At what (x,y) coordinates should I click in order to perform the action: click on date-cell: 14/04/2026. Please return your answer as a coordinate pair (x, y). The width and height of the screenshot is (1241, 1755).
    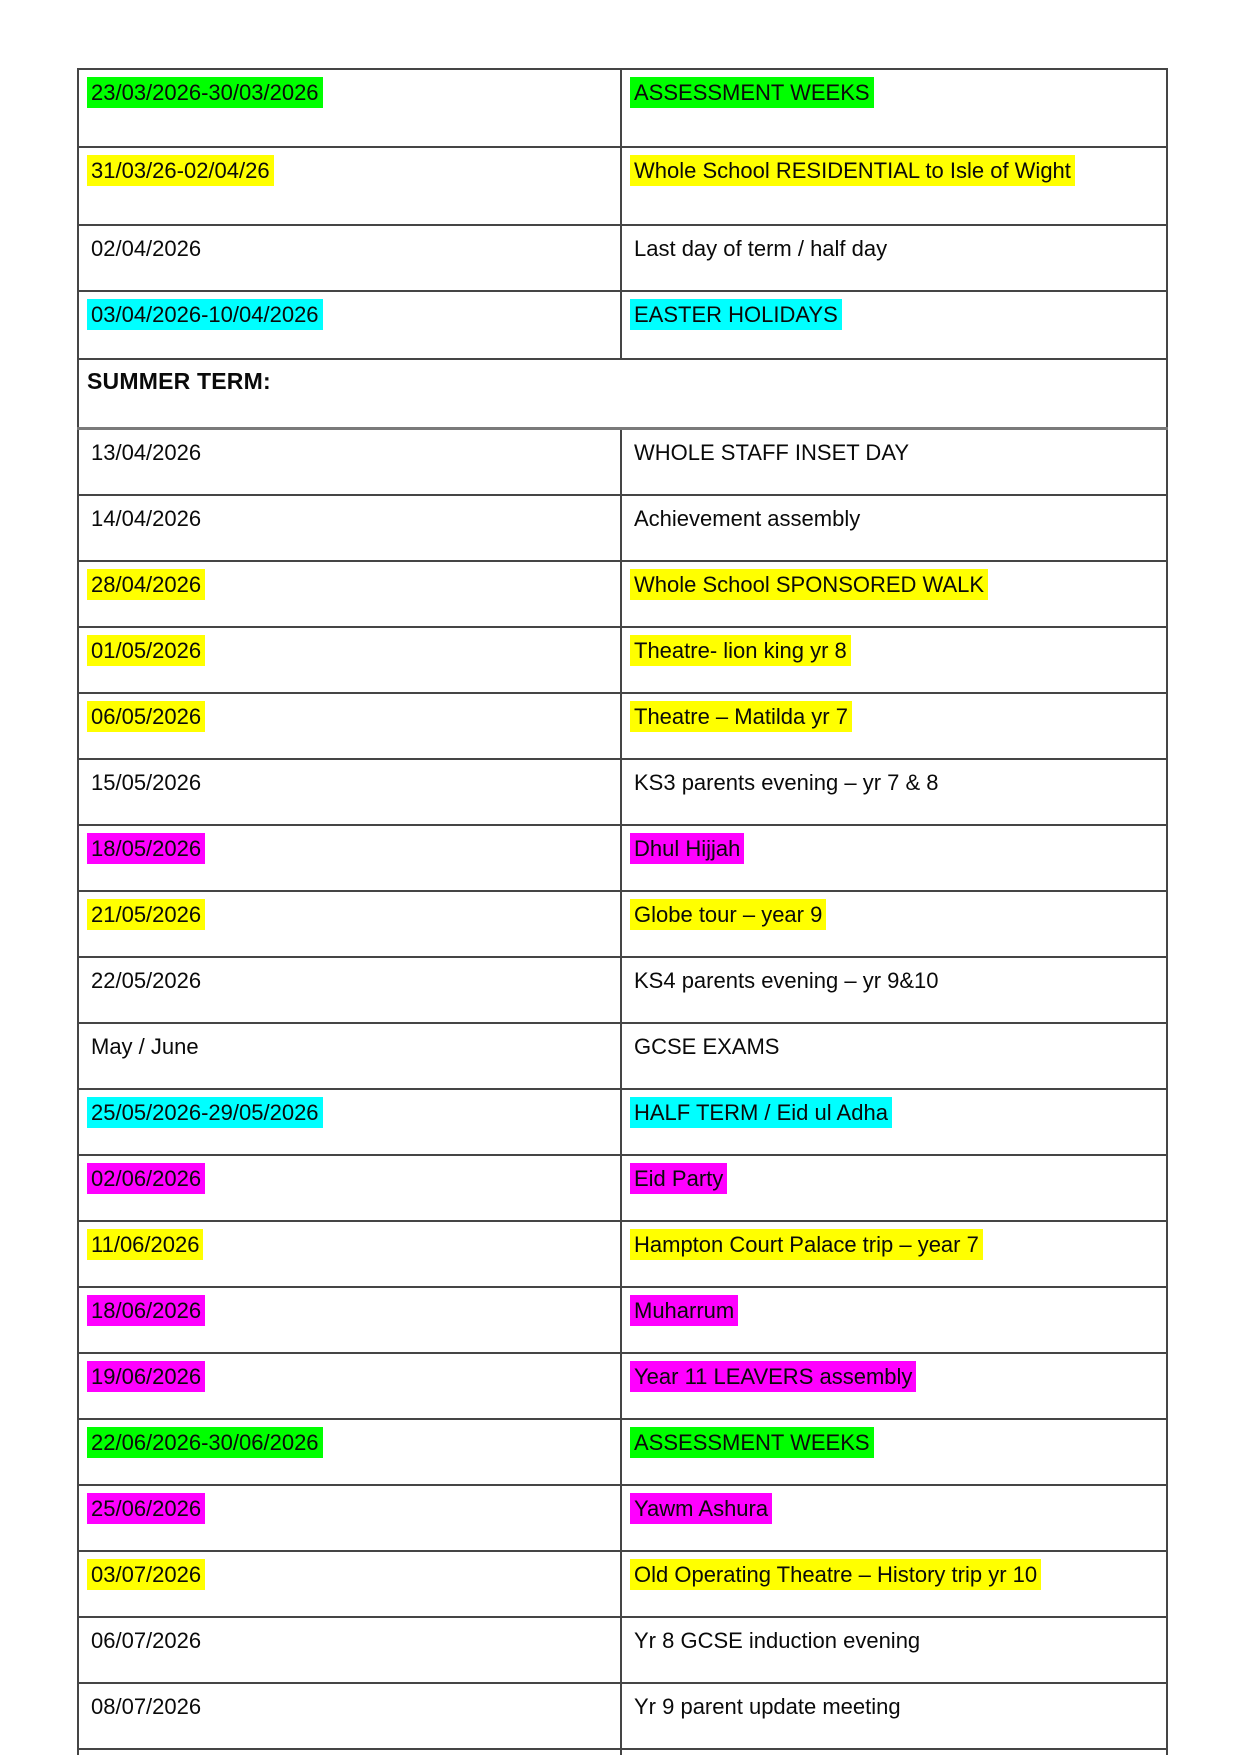
    Looking at the image, I should click on (349, 528).